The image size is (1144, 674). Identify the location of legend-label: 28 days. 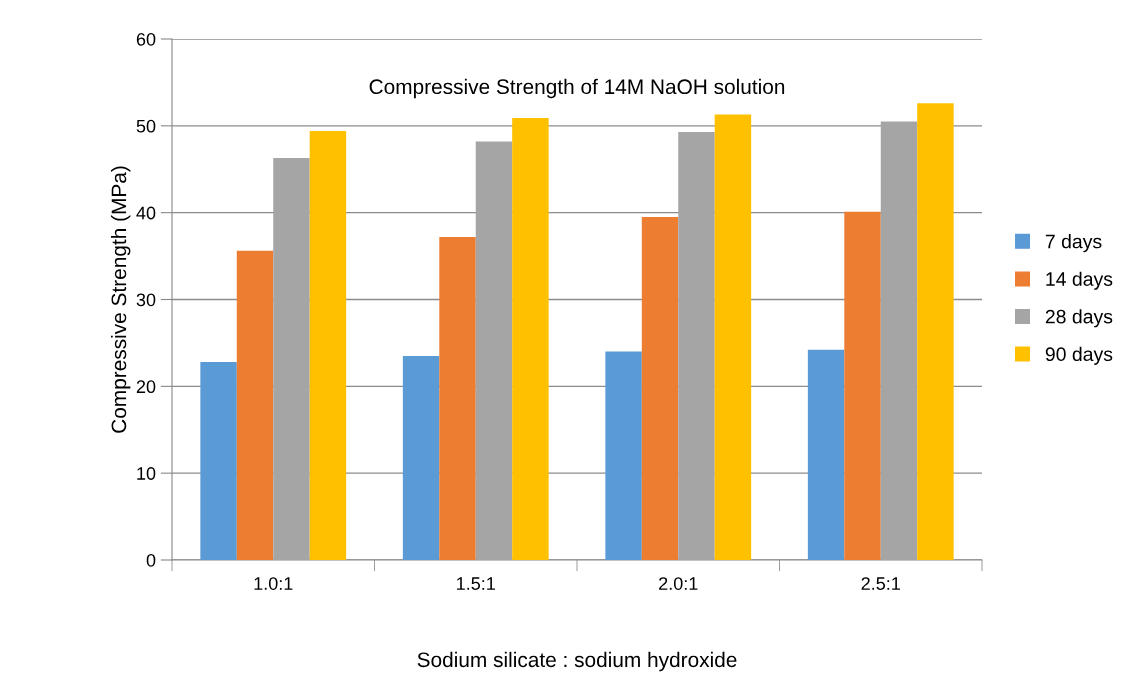
(1079, 318).